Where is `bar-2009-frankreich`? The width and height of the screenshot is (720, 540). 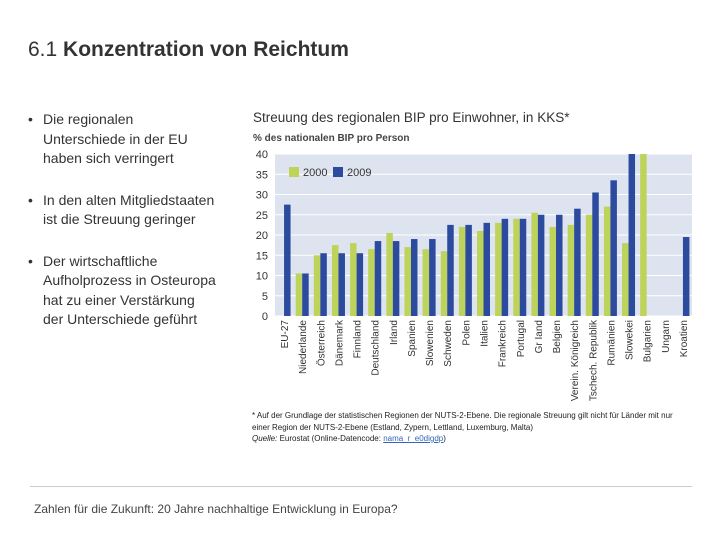 bar-2009-frankreich is located at coordinates (505, 267).